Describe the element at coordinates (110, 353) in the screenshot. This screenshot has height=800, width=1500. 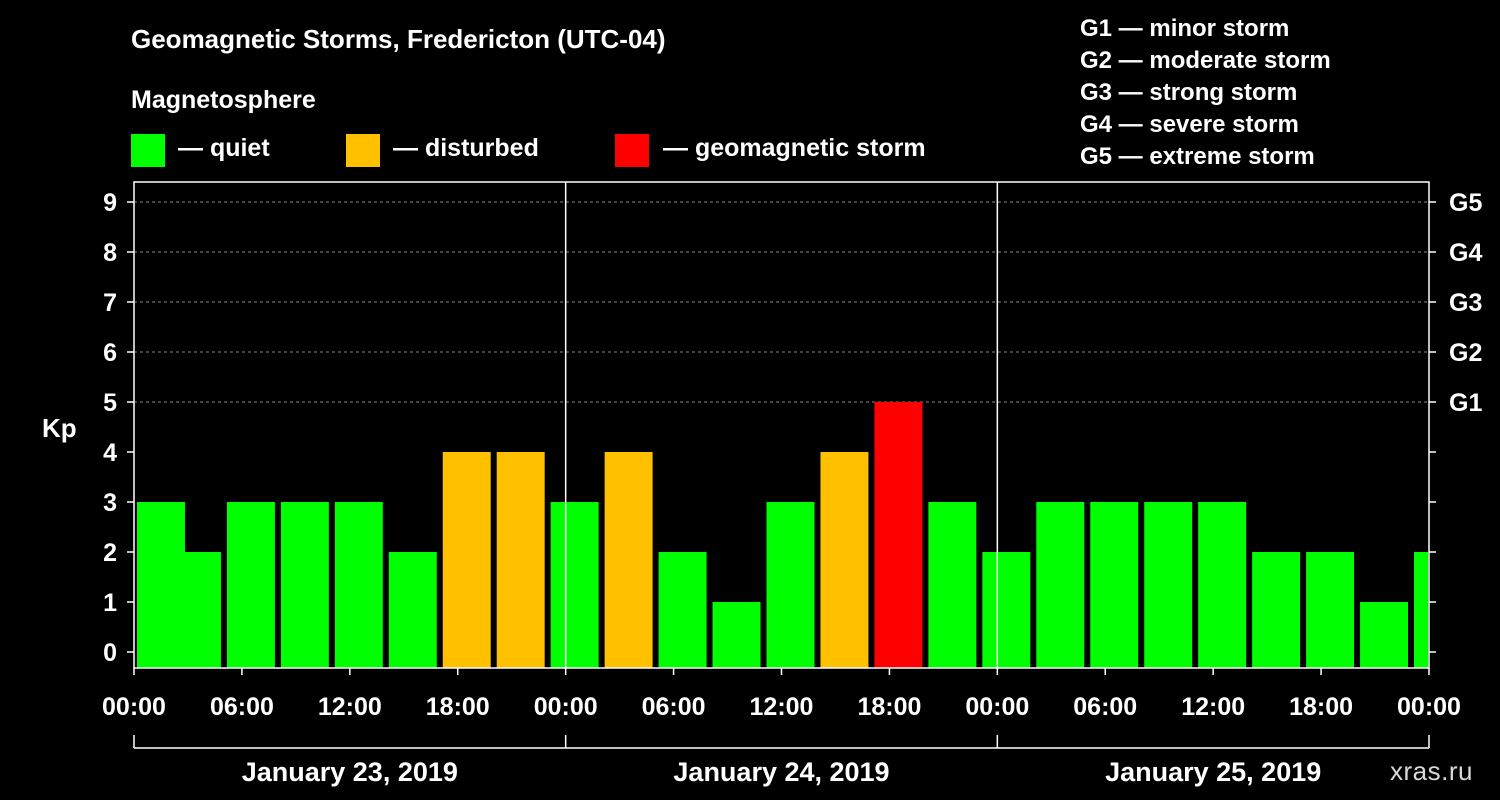
I see `y-tick-label: 6` at that location.